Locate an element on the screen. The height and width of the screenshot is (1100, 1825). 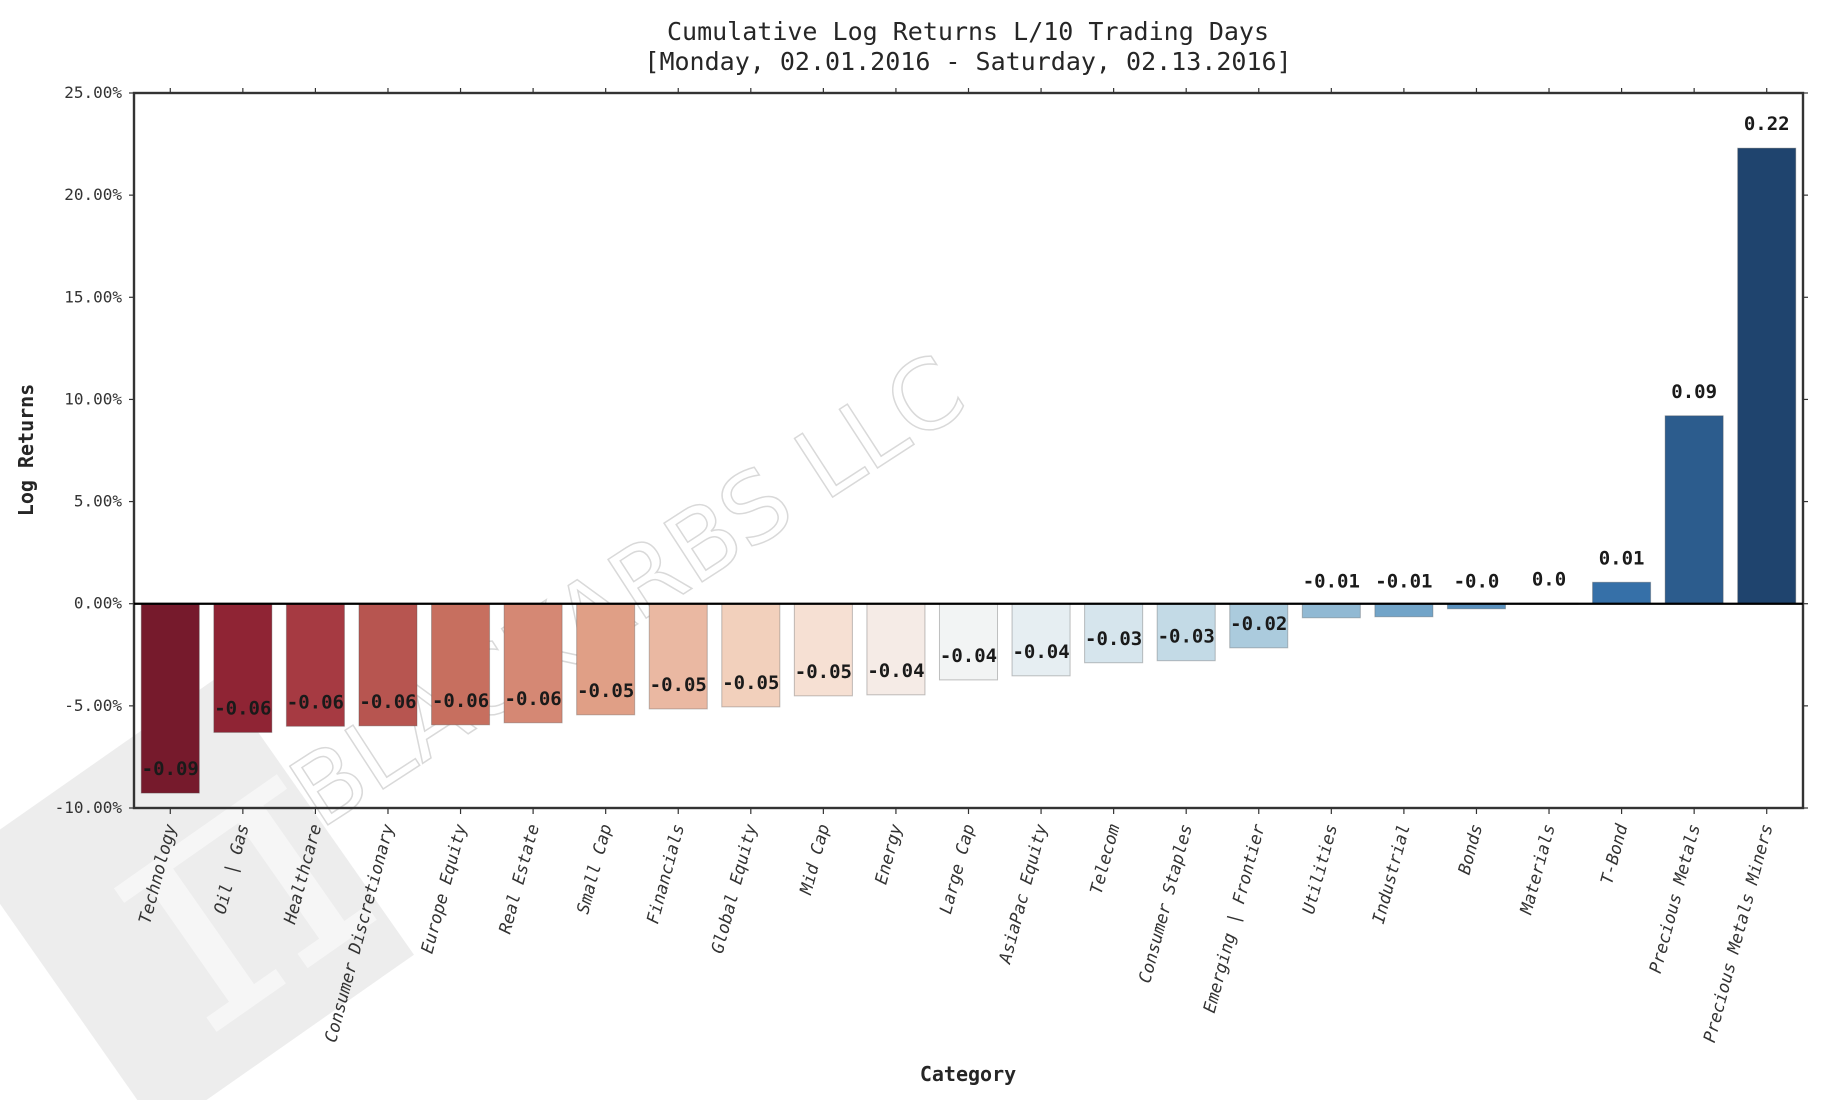
bar-value-label: 0.0 is located at coordinates (1549, 579).